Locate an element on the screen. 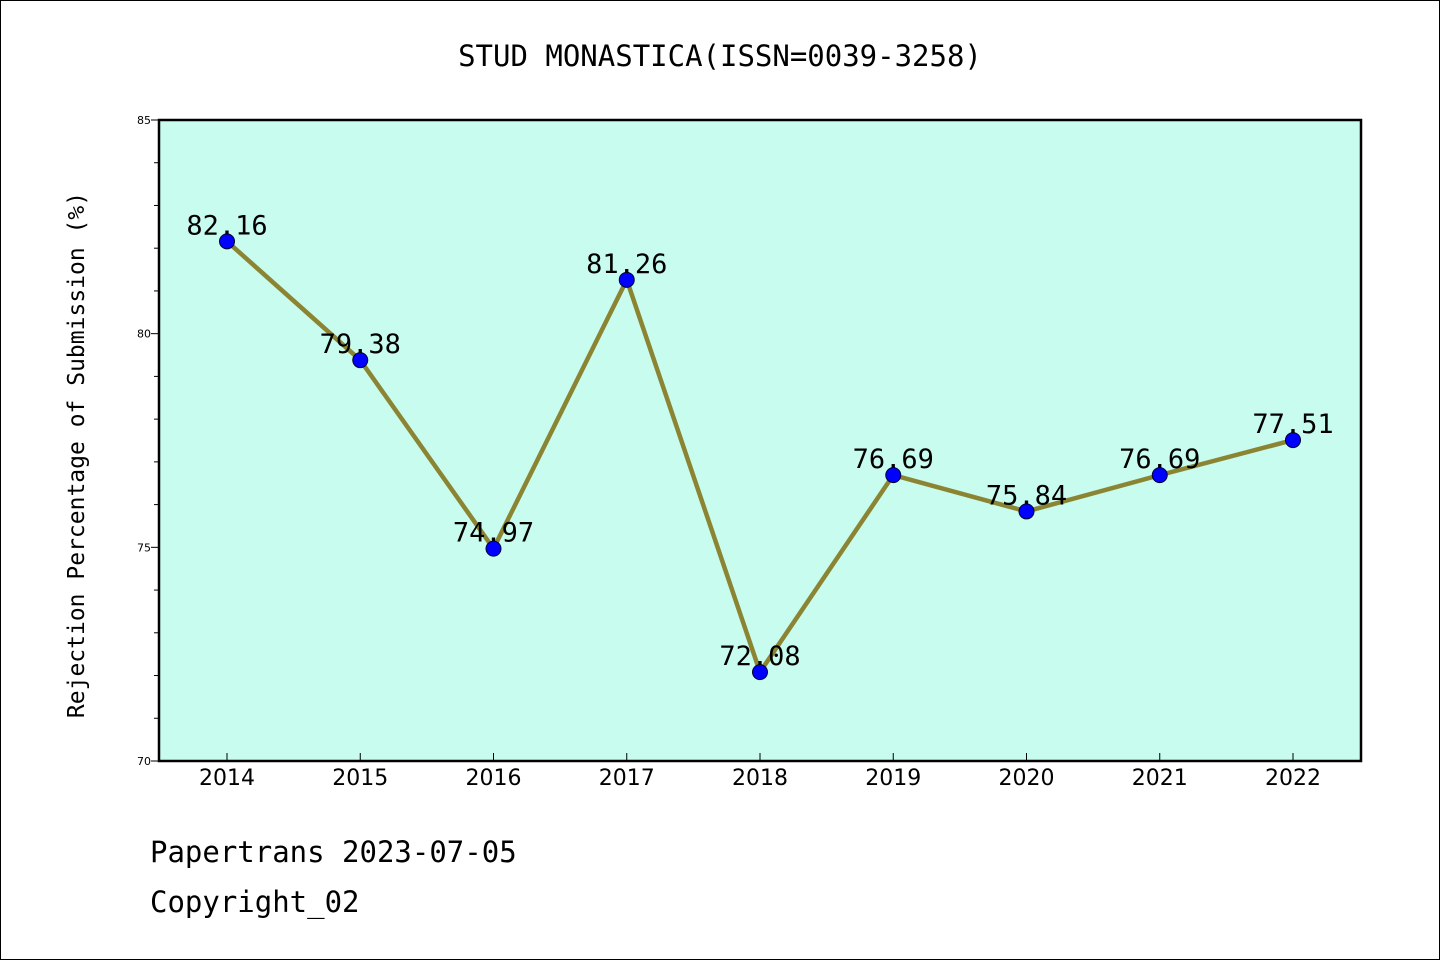 Image resolution: width=1440 pixels, height=960 pixels. x-tick-label: 2015 is located at coordinates (360, 778).